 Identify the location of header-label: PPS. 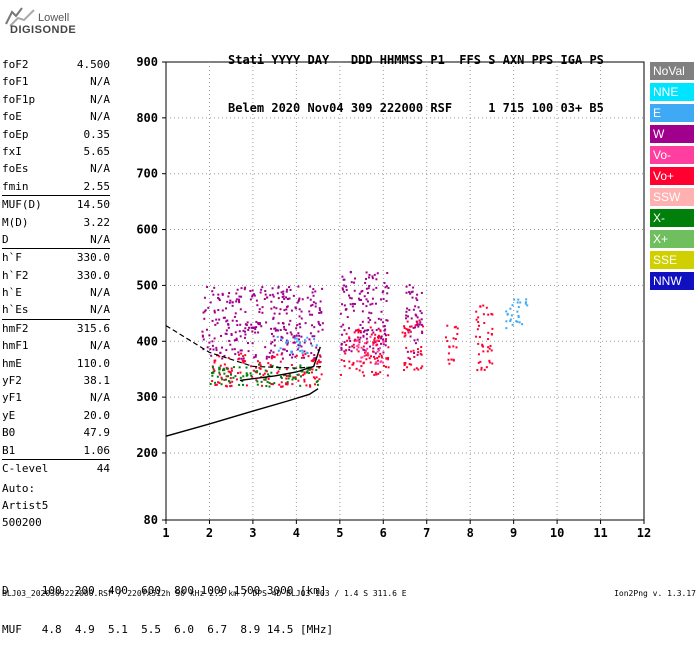
(542, 60).